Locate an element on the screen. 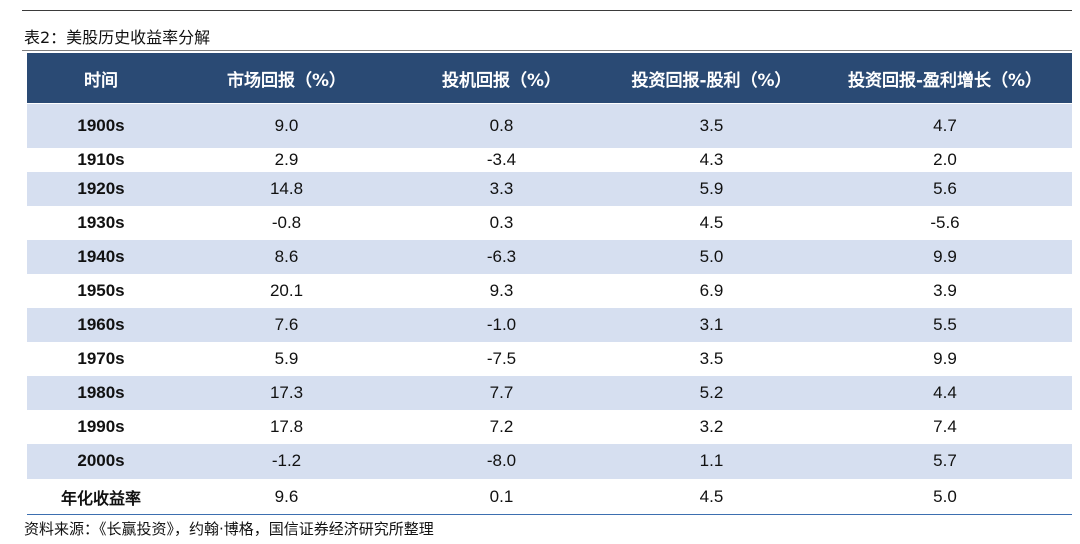  header-market-return: 市场回报（%） is located at coordinates (286, 78).